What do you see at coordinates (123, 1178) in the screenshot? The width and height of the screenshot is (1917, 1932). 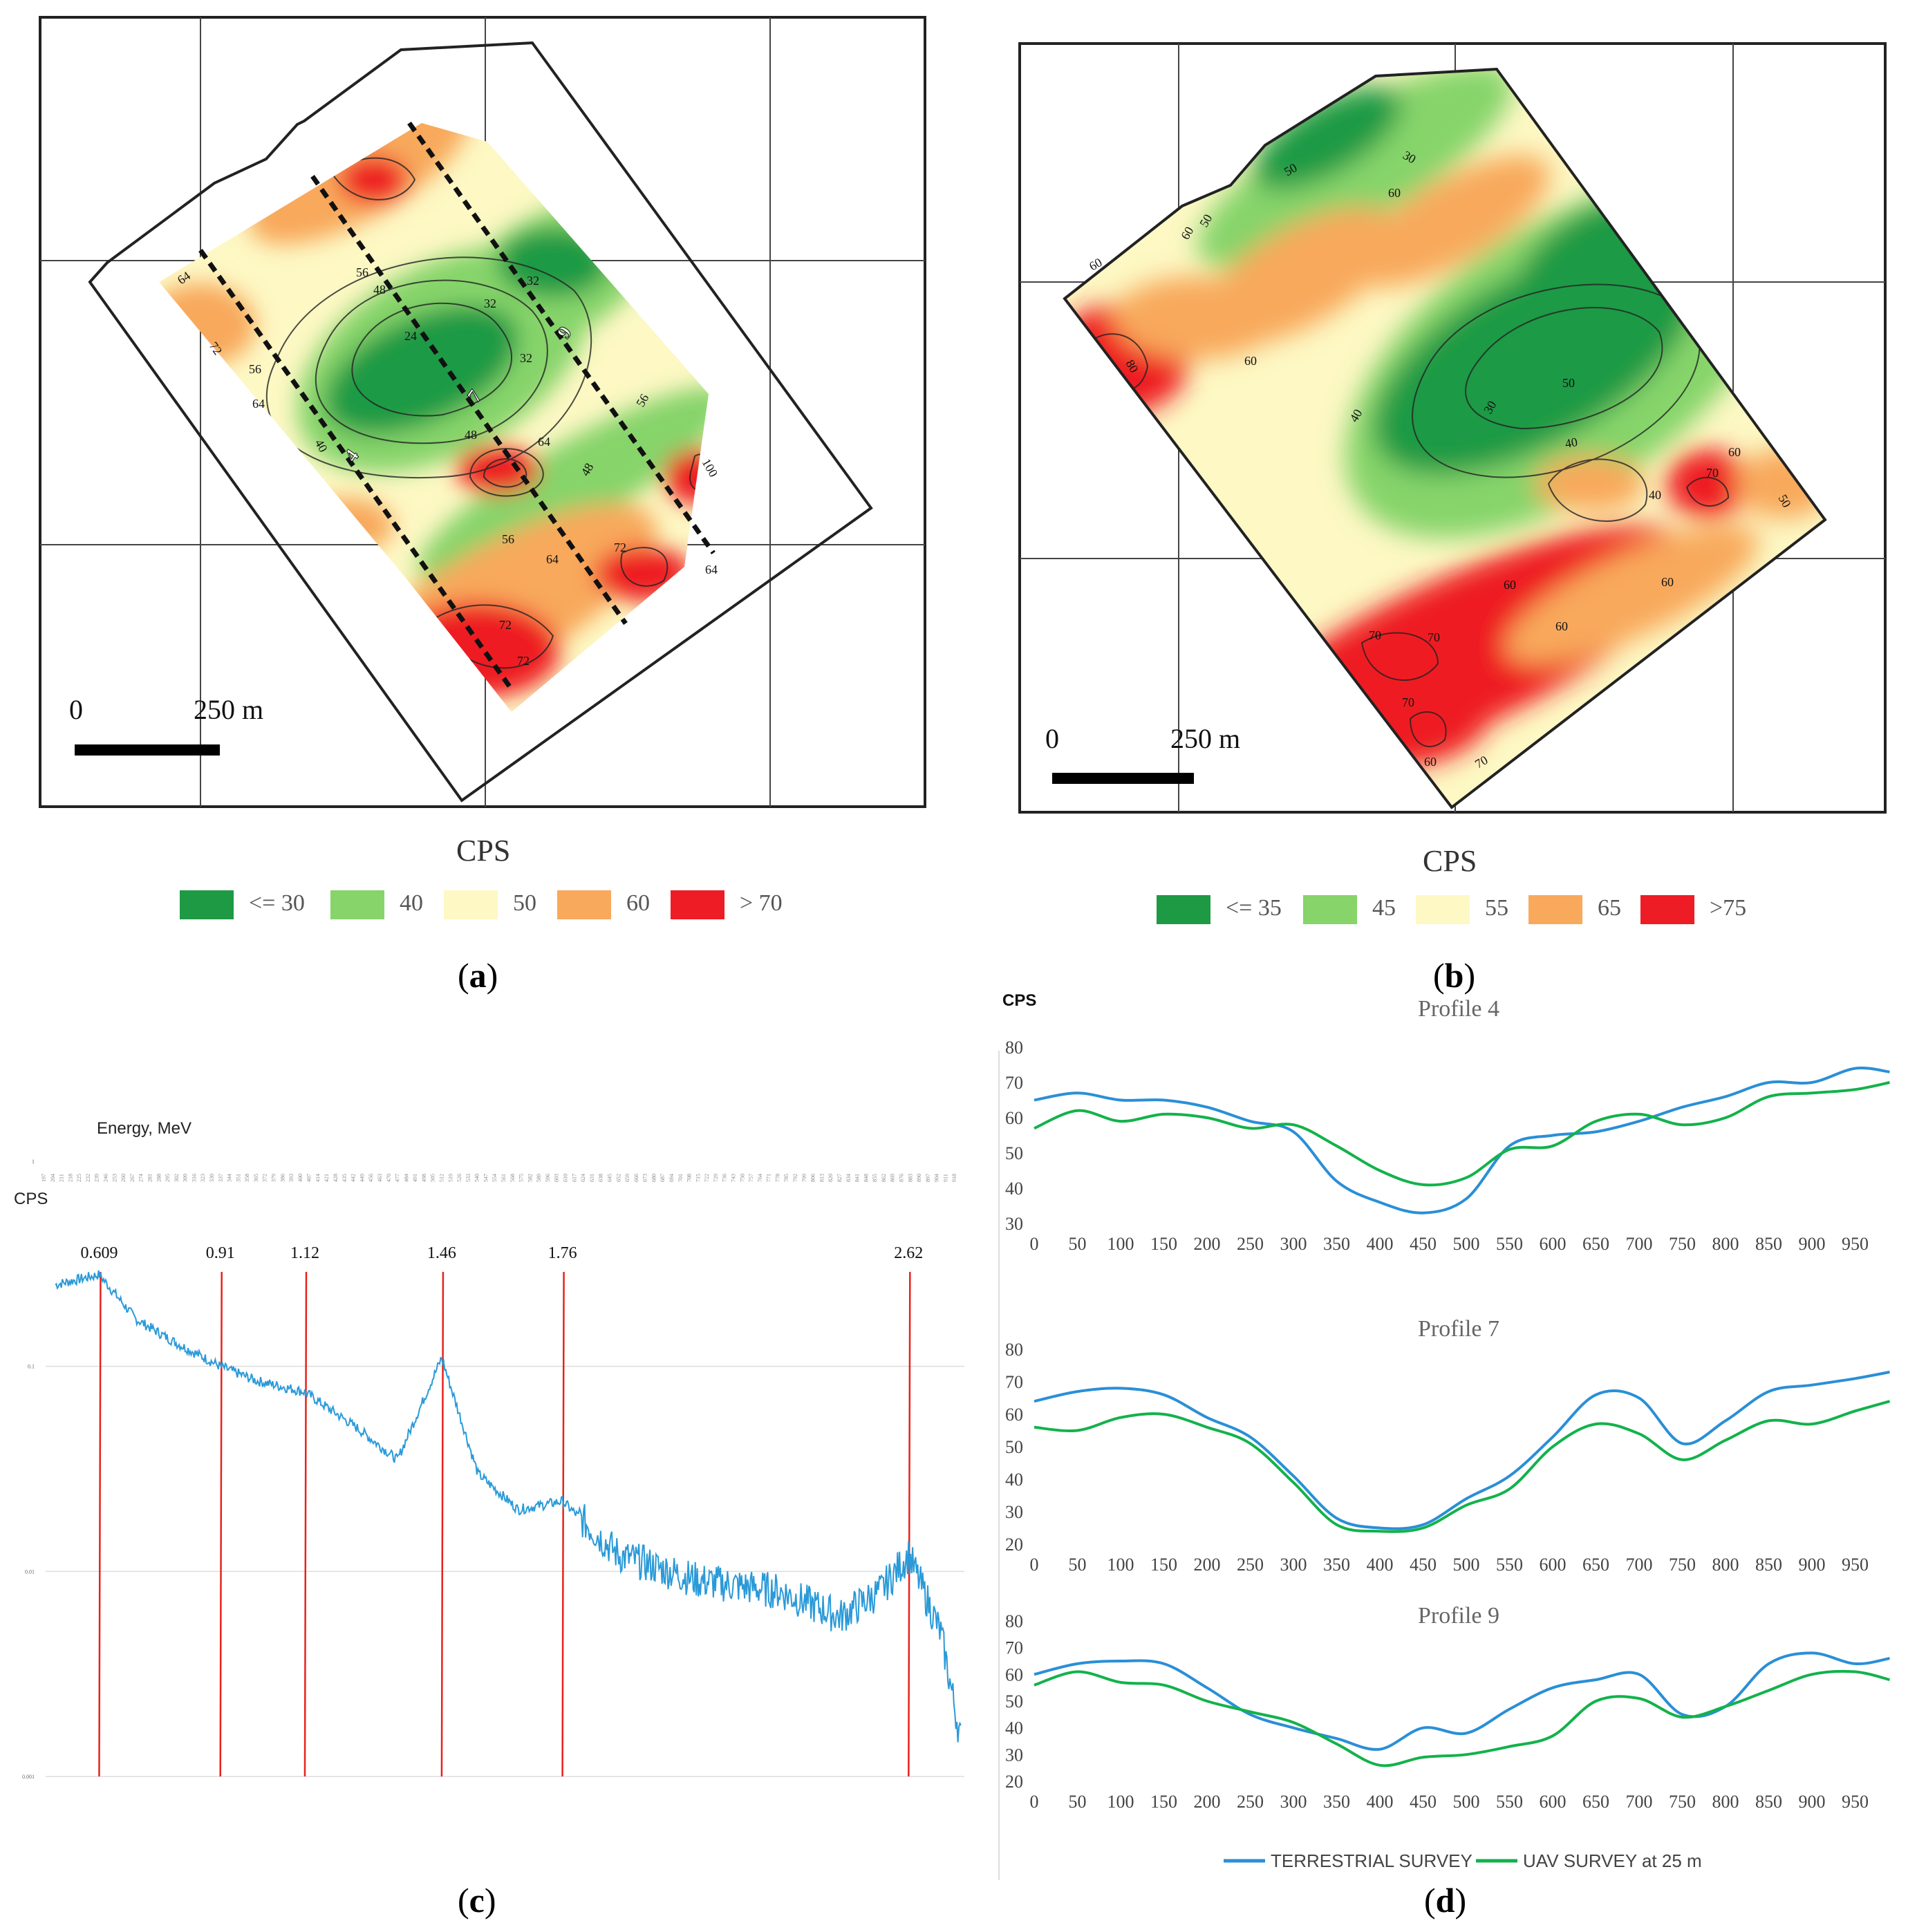 I see `channel-tick-label: 260` at bounding box center [123, 1178].